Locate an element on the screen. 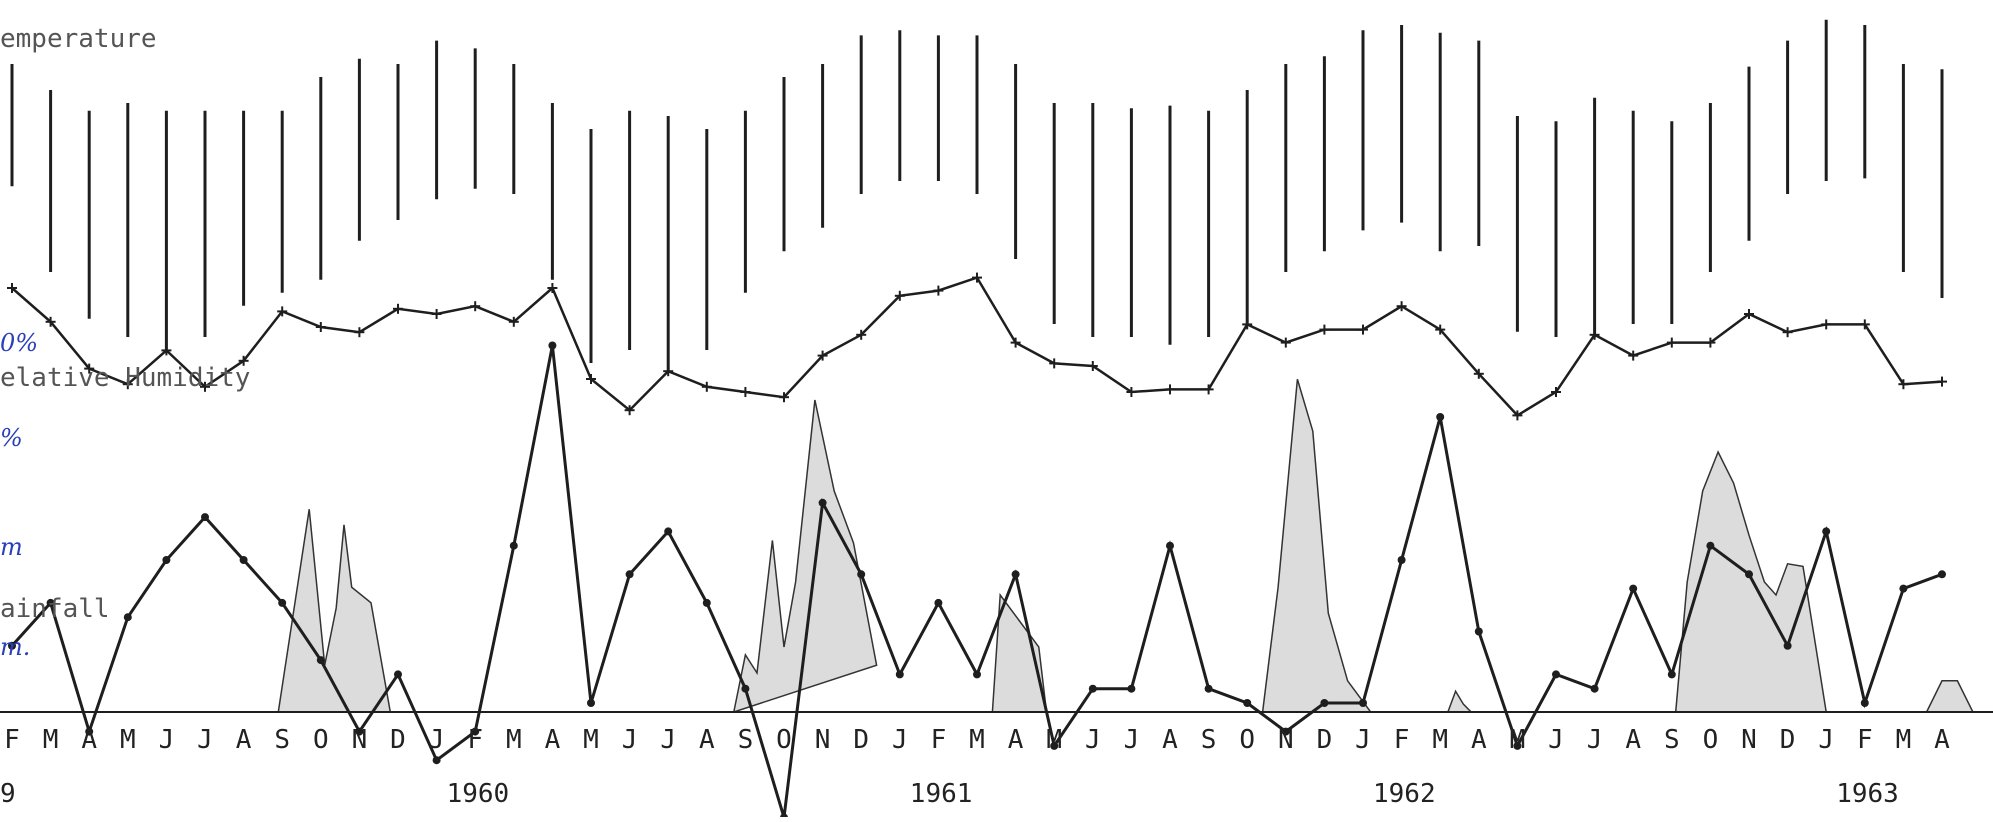 The width and height of the screenshot is (1993, 822). series-title-temperature: emperature is located at coordinates (78, 39).